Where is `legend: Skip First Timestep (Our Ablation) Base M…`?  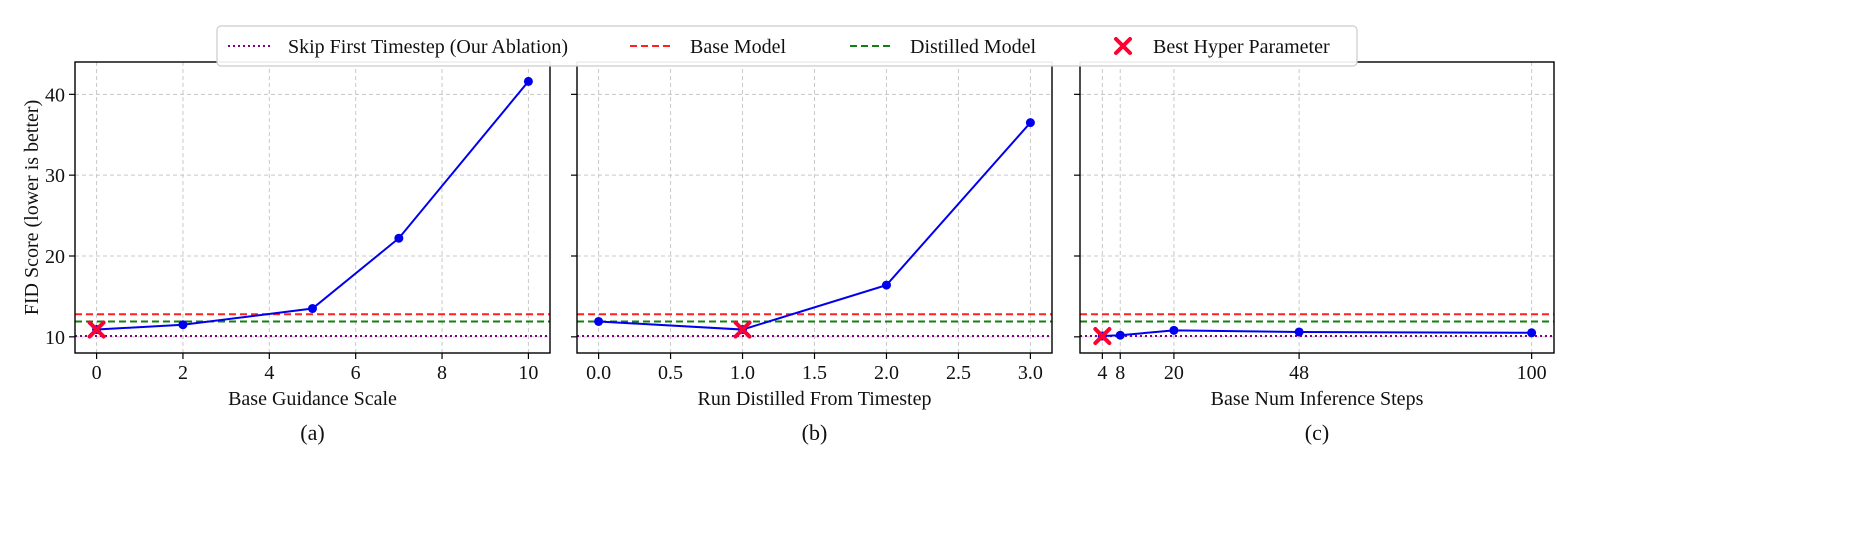
legend: Skip First Timestep (Our Ablation) Base M… is located at coordinates (787, 46).